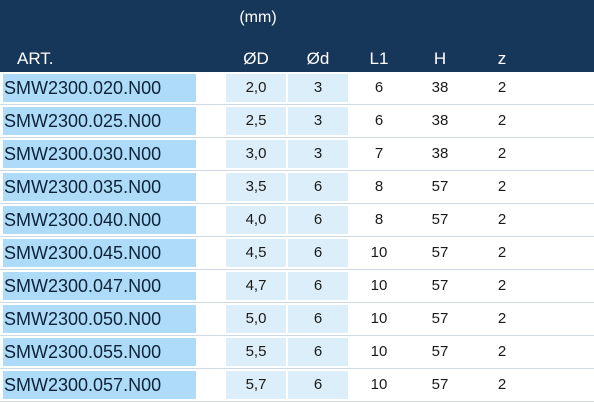 This screenshot has width=594, height=404. Describe the element at coordinates (99, 286) in the screenshot. I see `art-cell: SMW2300.047.N00` at that location.